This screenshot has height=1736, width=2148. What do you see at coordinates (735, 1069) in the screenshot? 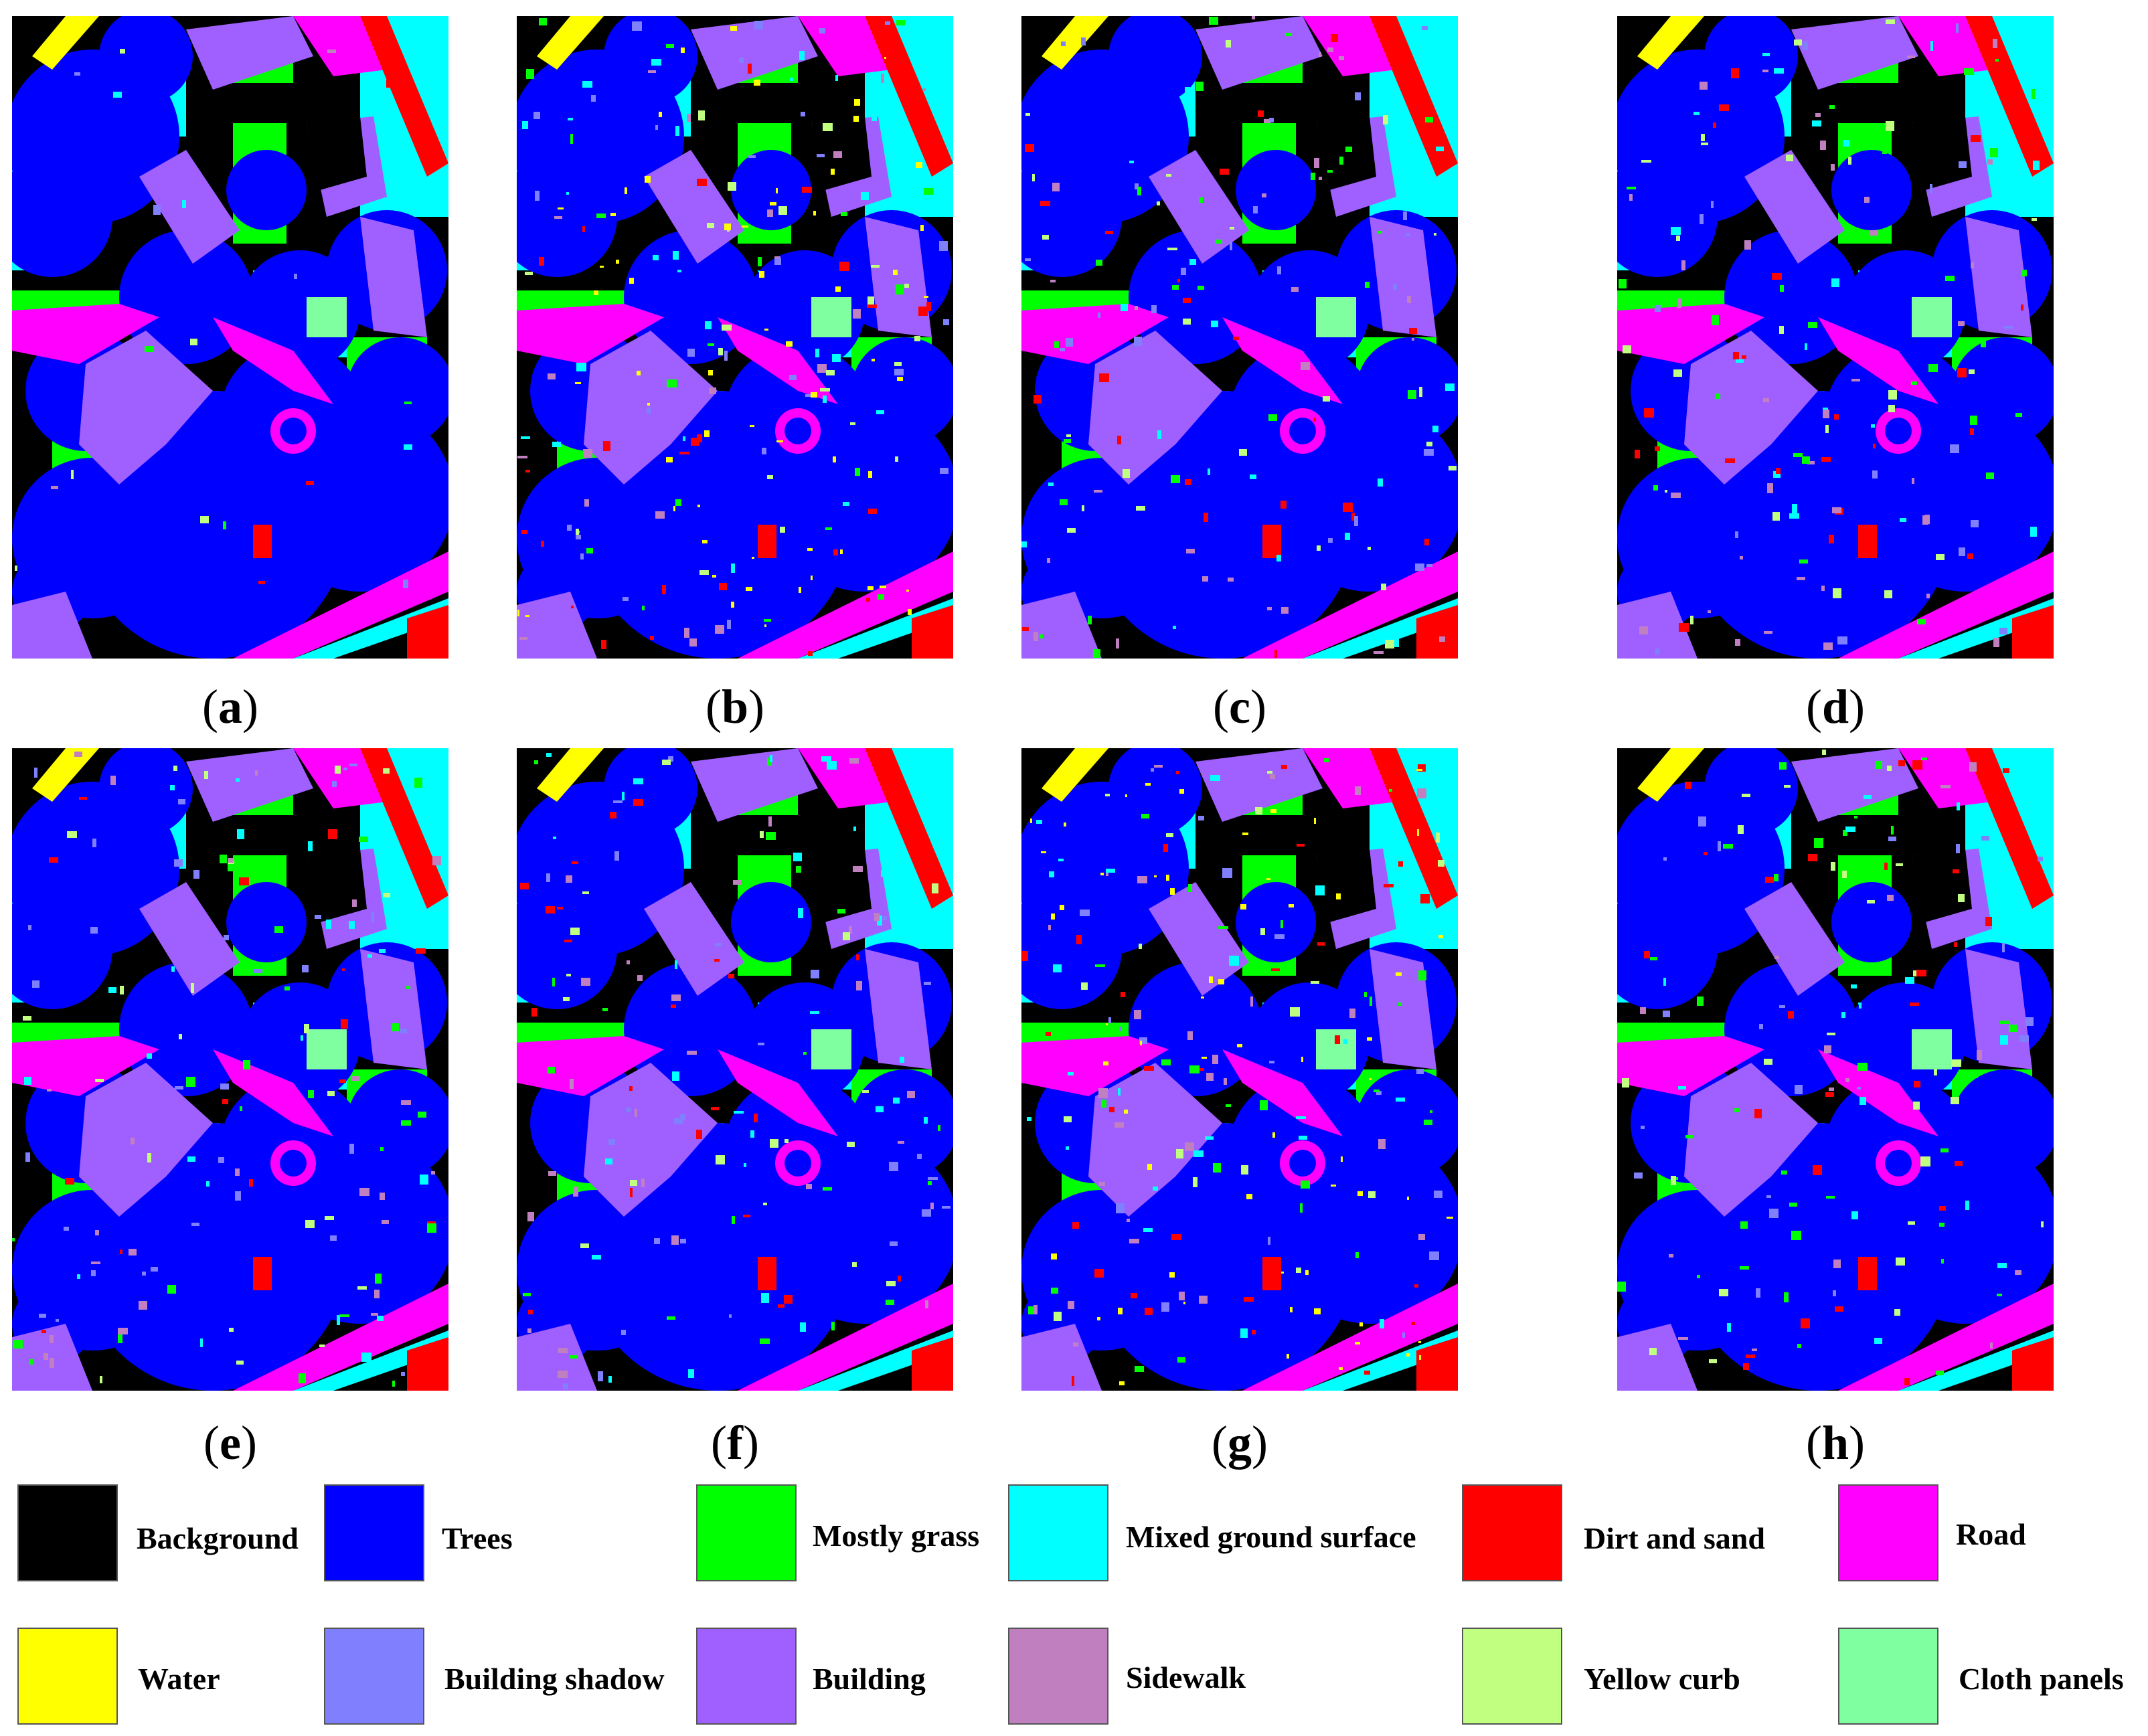
I see `classification-map-f` at bounding box center [735, 1069].